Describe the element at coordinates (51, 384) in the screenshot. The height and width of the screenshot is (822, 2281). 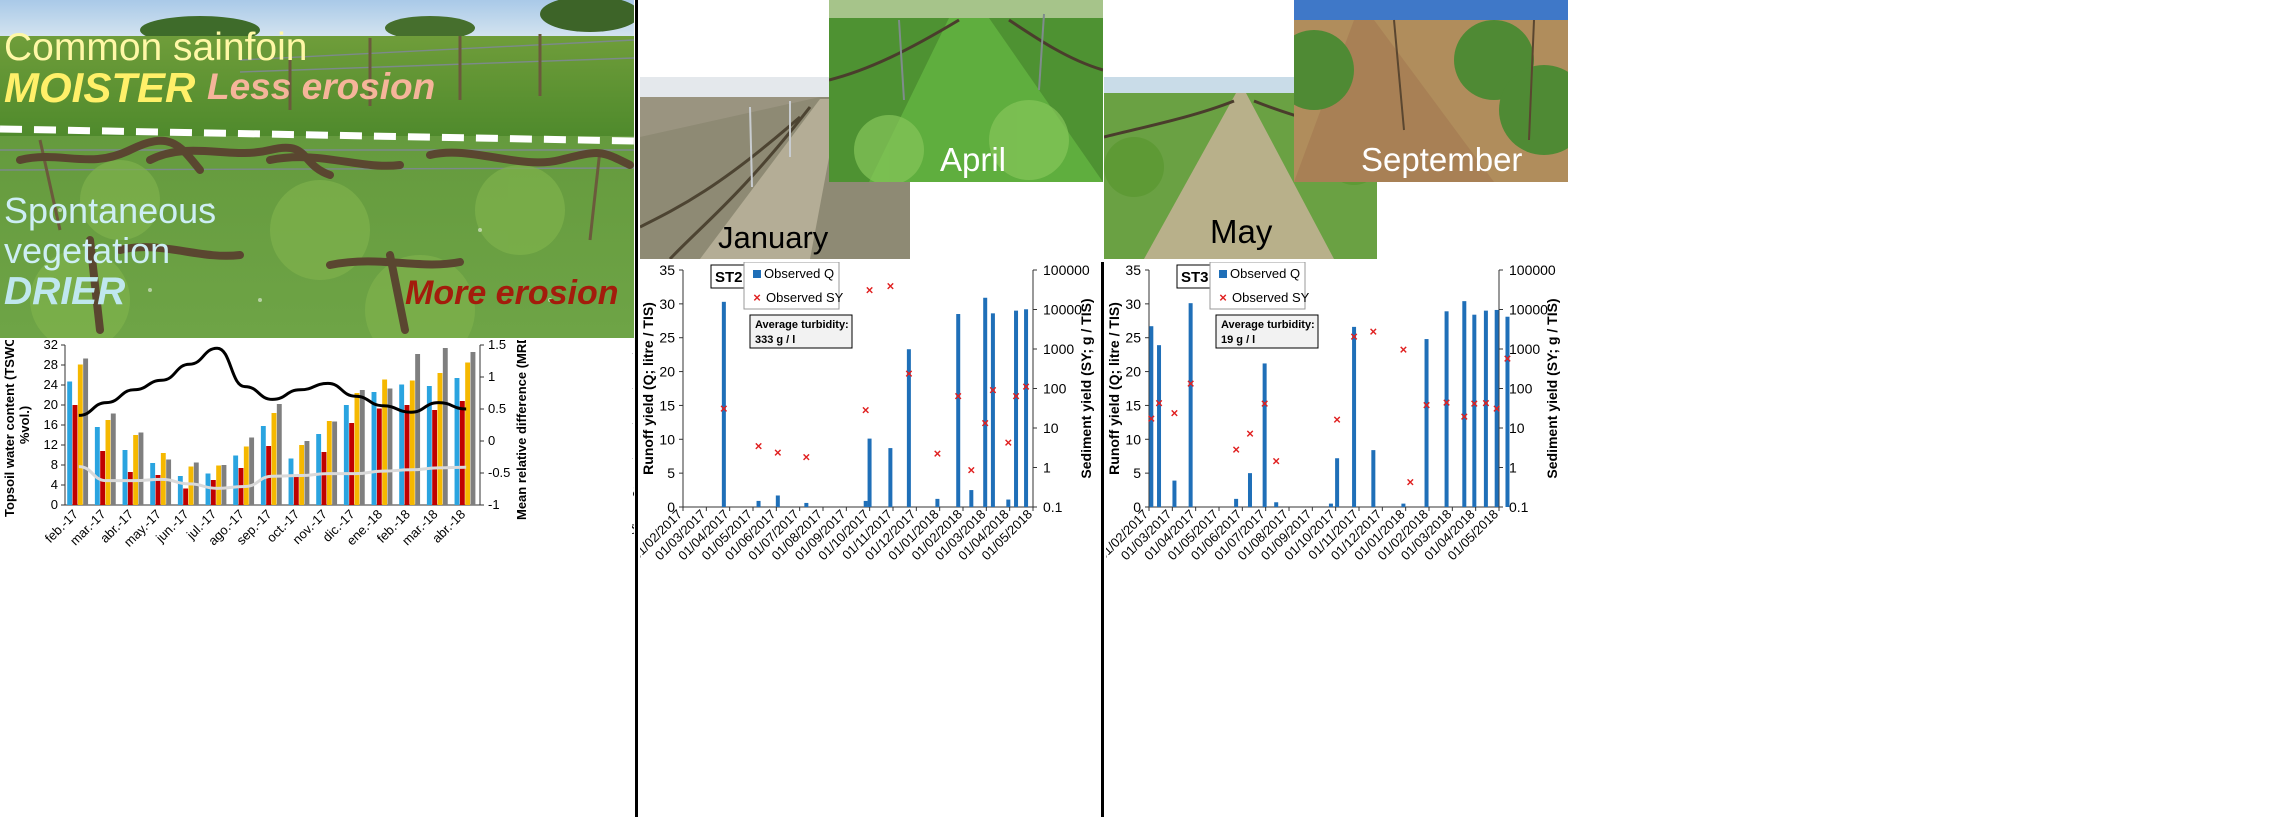
I see `tswc-y-tick-label: 24` at that location.